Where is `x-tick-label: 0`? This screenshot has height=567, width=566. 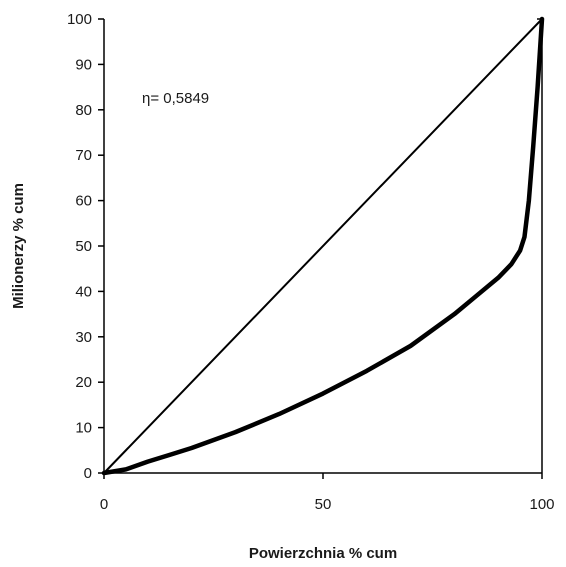 x-tick-label: 0 is located at coordinates (104, 504).